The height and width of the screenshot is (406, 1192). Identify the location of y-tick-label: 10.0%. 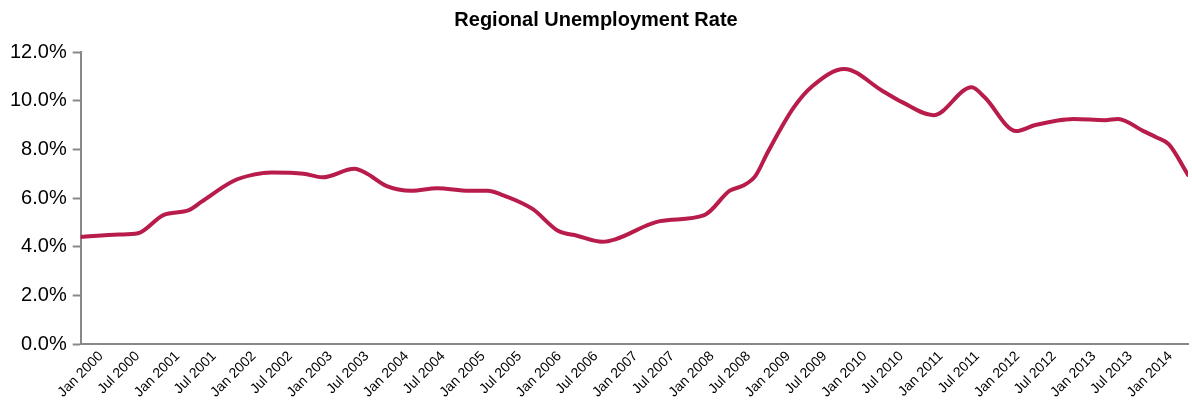
(38, 99).